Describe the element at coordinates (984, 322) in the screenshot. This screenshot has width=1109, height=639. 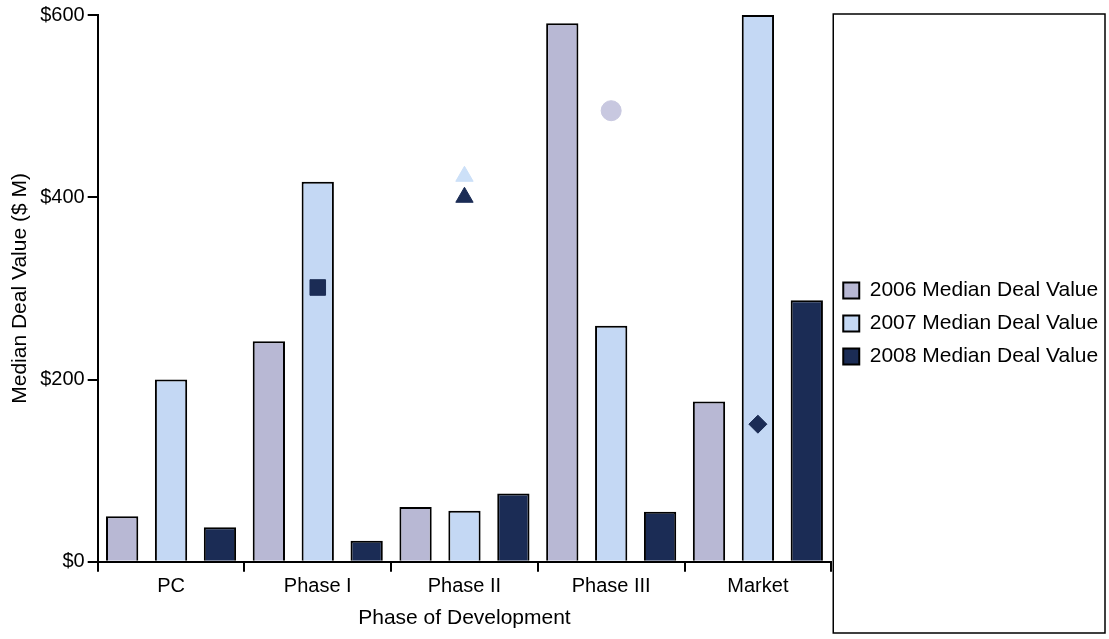
I see `legend-label: 2007 Median Deal Value` at that location.